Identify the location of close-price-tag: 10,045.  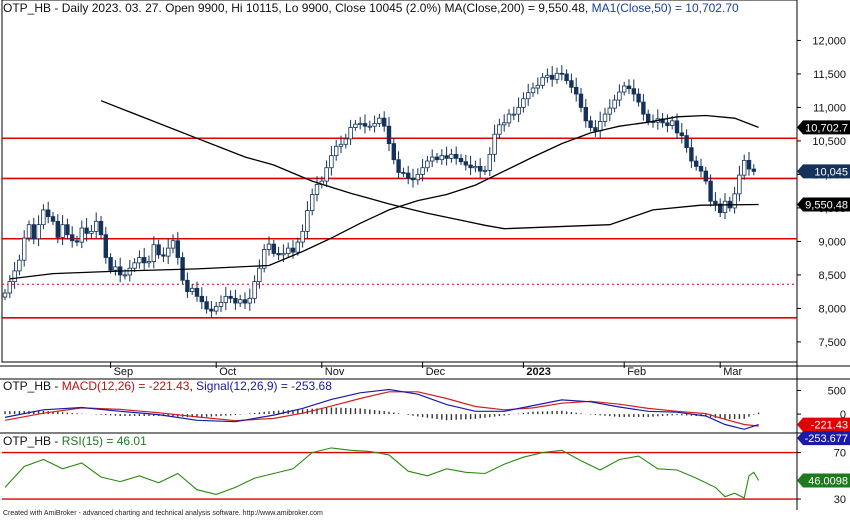
(823, 171).